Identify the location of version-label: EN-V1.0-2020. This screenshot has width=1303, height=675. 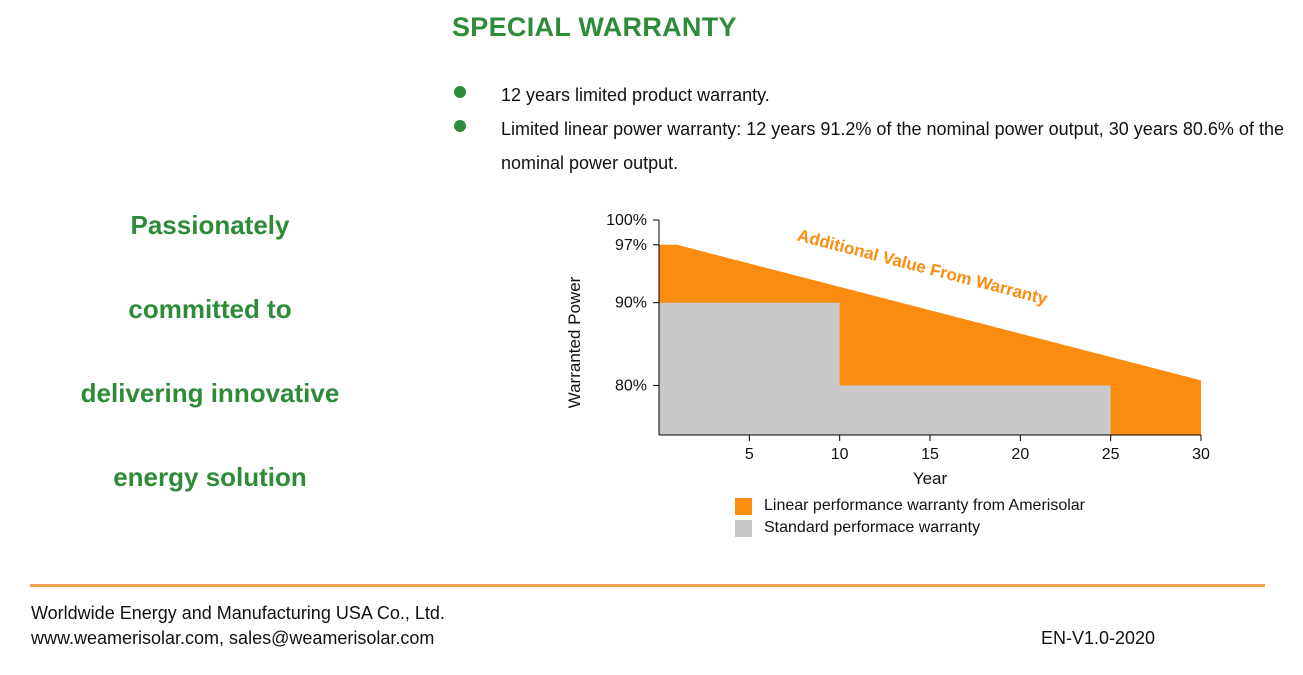
(1098, 638).